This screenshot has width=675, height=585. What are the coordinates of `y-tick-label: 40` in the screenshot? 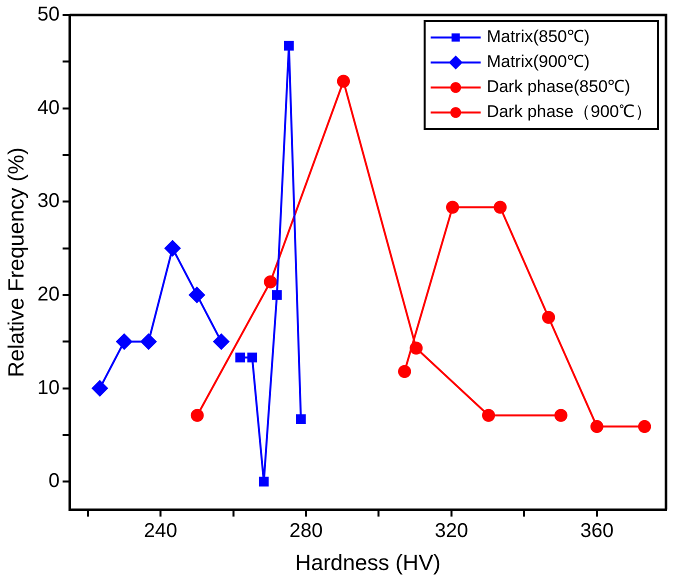 It's located at (48, 107).